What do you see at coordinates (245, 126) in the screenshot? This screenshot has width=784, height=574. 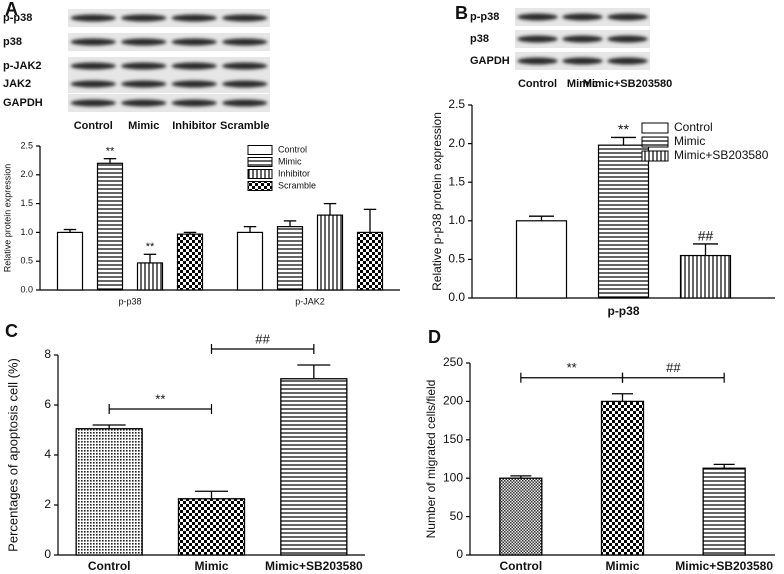 I see `blot-lane-label: Scramble` at bounding box center [245, 126].